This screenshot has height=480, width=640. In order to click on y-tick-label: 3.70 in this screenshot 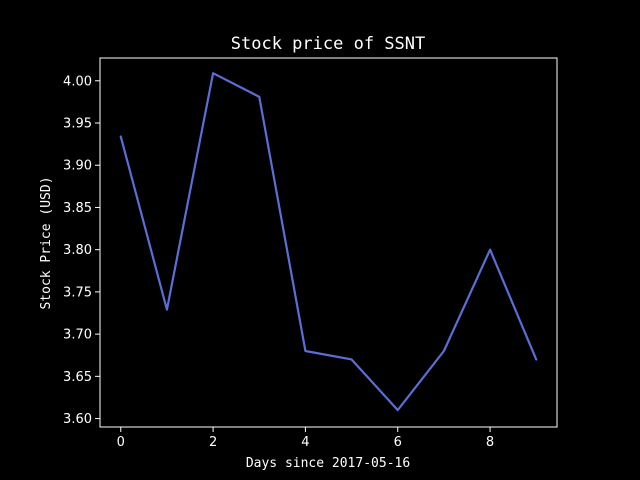, I will do `click(77, 335)`.